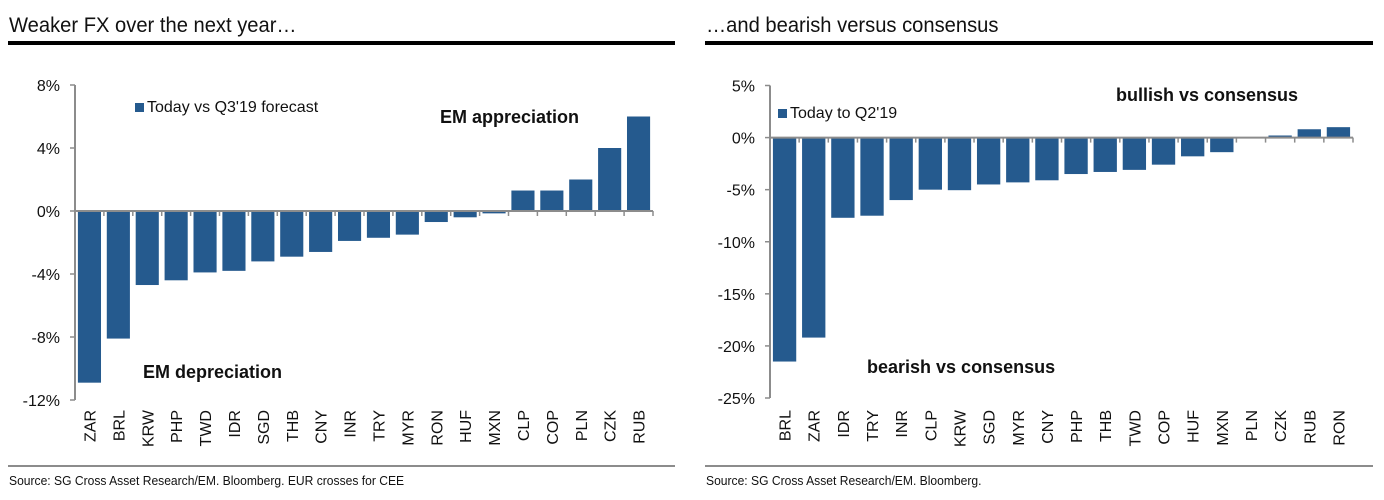  I want to click on bar-cop, so click(1163, 151).